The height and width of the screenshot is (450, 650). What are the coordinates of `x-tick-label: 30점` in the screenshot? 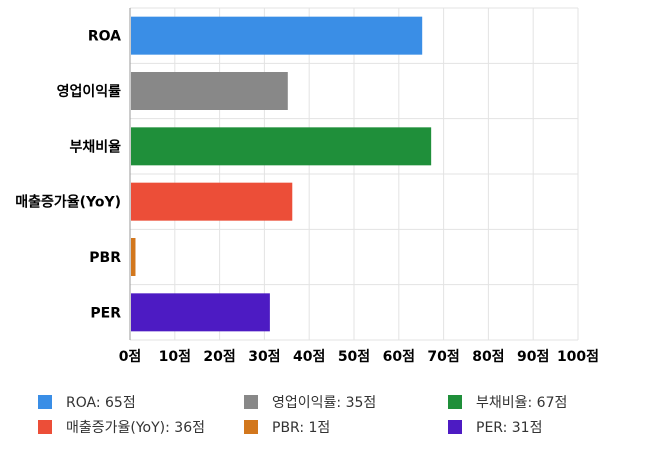 It's located at (264, 356).